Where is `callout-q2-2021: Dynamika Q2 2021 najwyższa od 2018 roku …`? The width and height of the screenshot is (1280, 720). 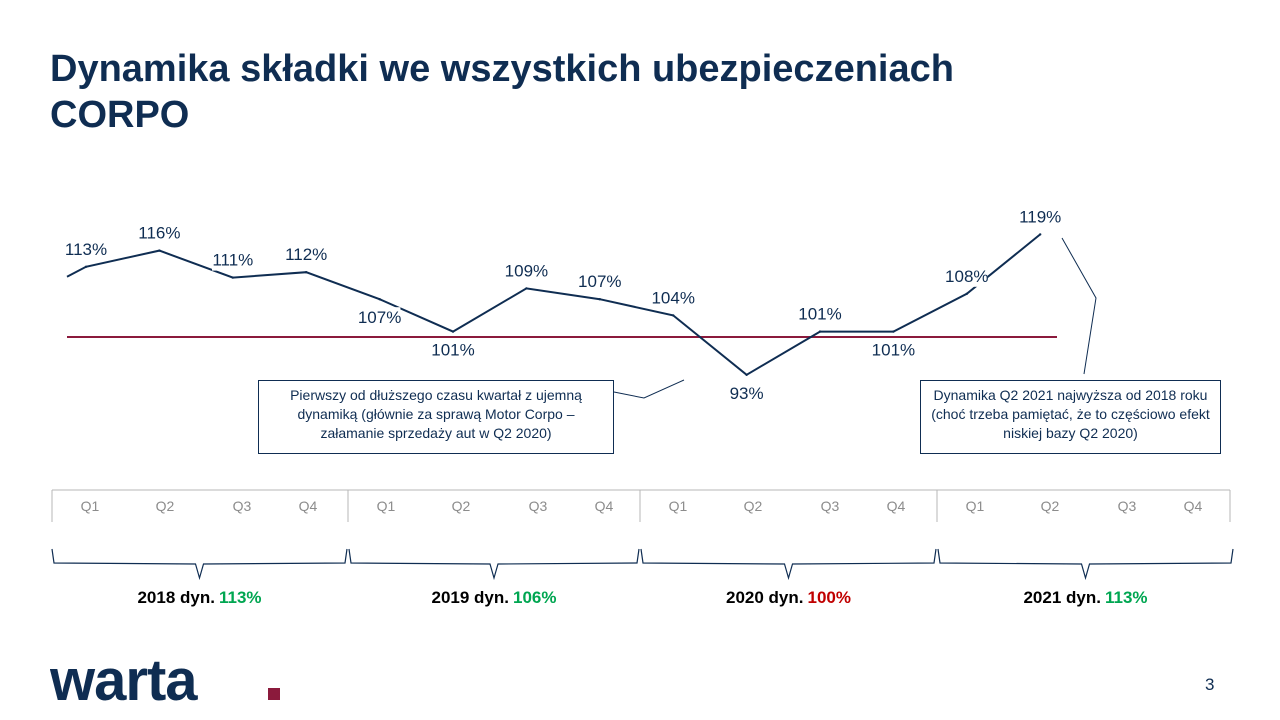 callout-q2-2021: Dynamika Q2 2021 najwyższa od 2018 roku … is located at coordinates (1070, 417).